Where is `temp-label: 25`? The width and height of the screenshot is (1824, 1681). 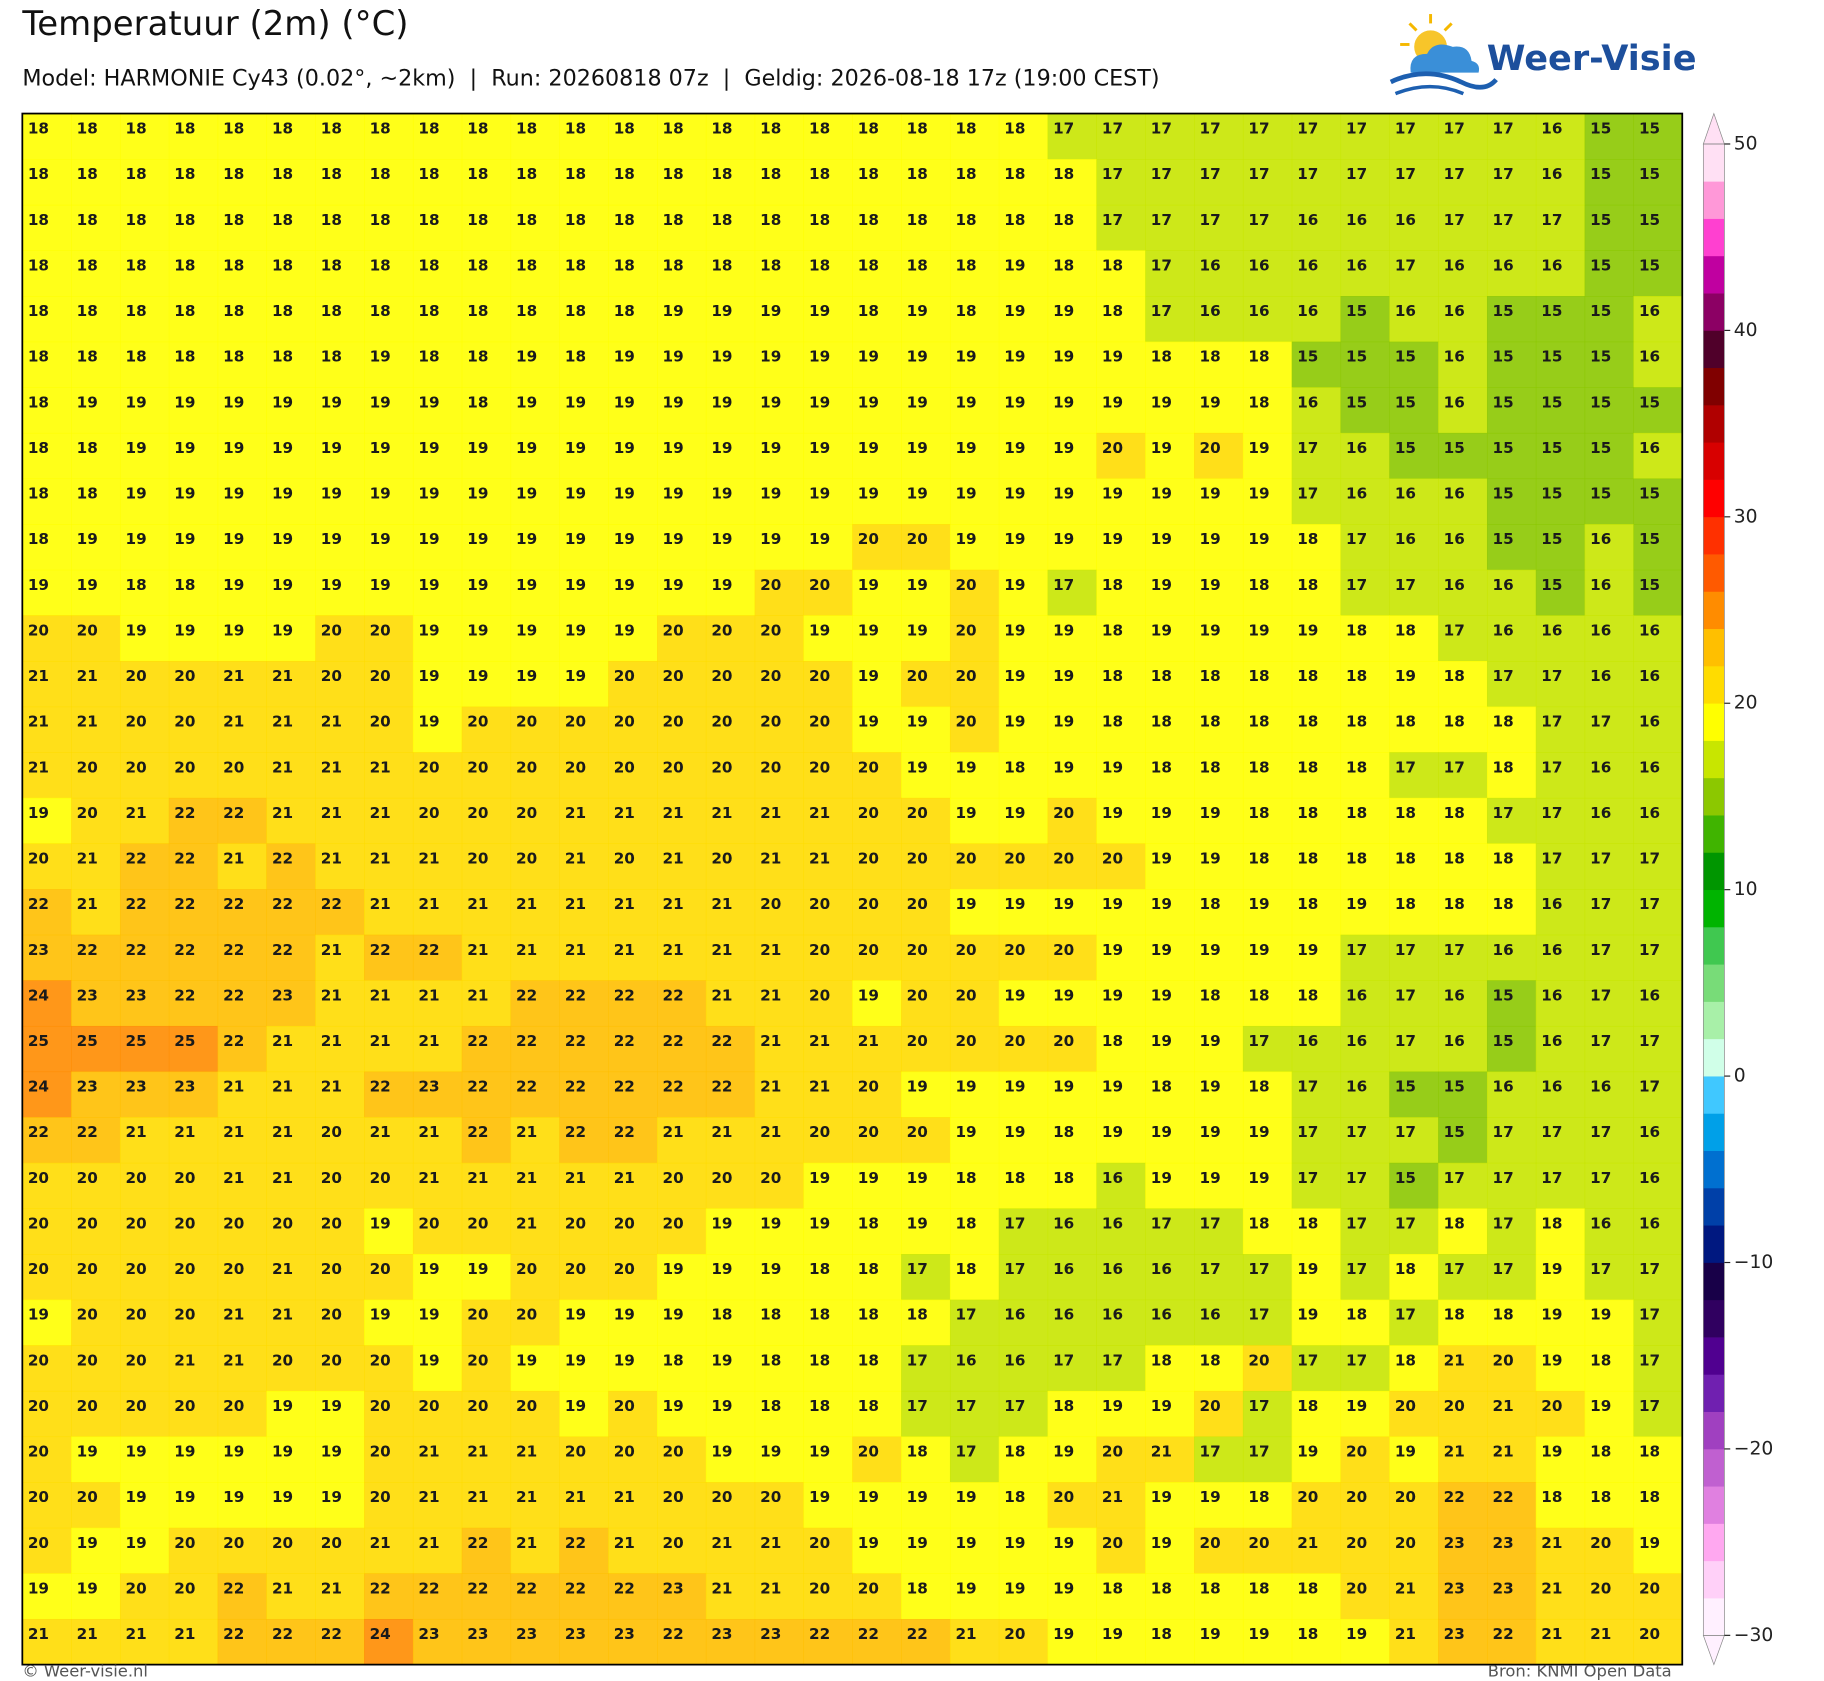
temp-label: 25 is located at coordinates (184, 1041).